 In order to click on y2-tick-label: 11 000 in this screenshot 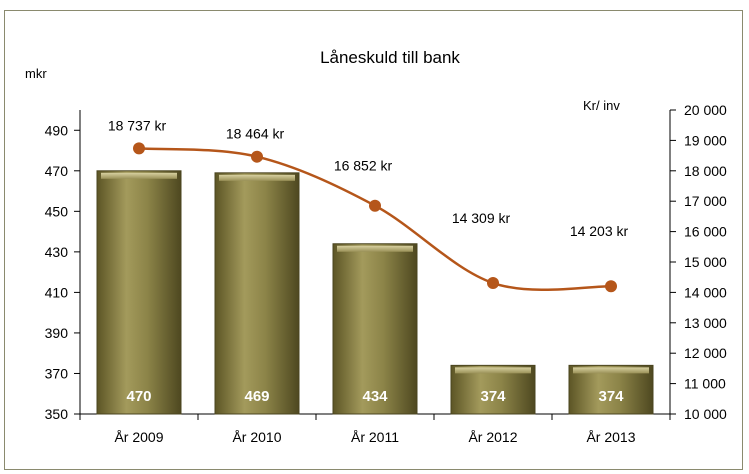, I will do `click(705, 384)`.